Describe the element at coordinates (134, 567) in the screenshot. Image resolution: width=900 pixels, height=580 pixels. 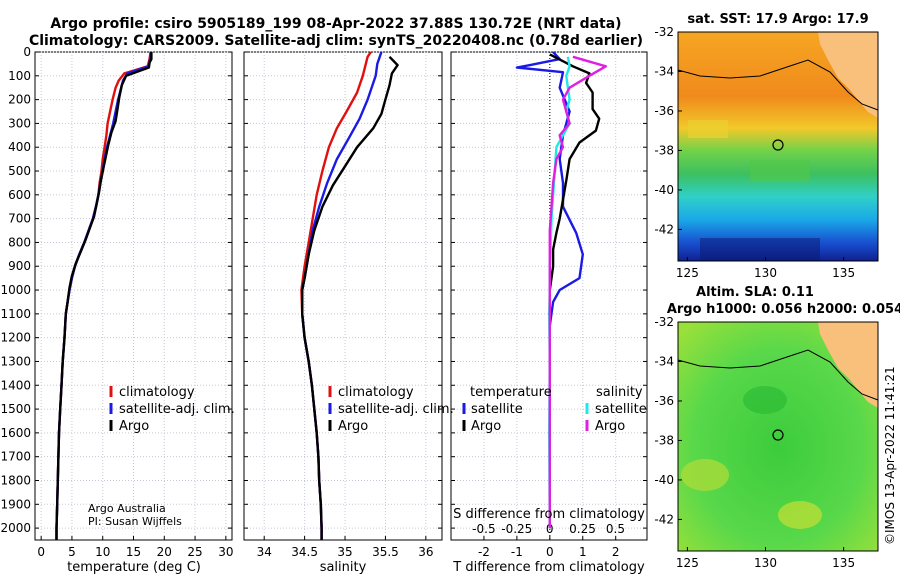
I see `temperature-xlabel: temperature (deg C)` at that location.